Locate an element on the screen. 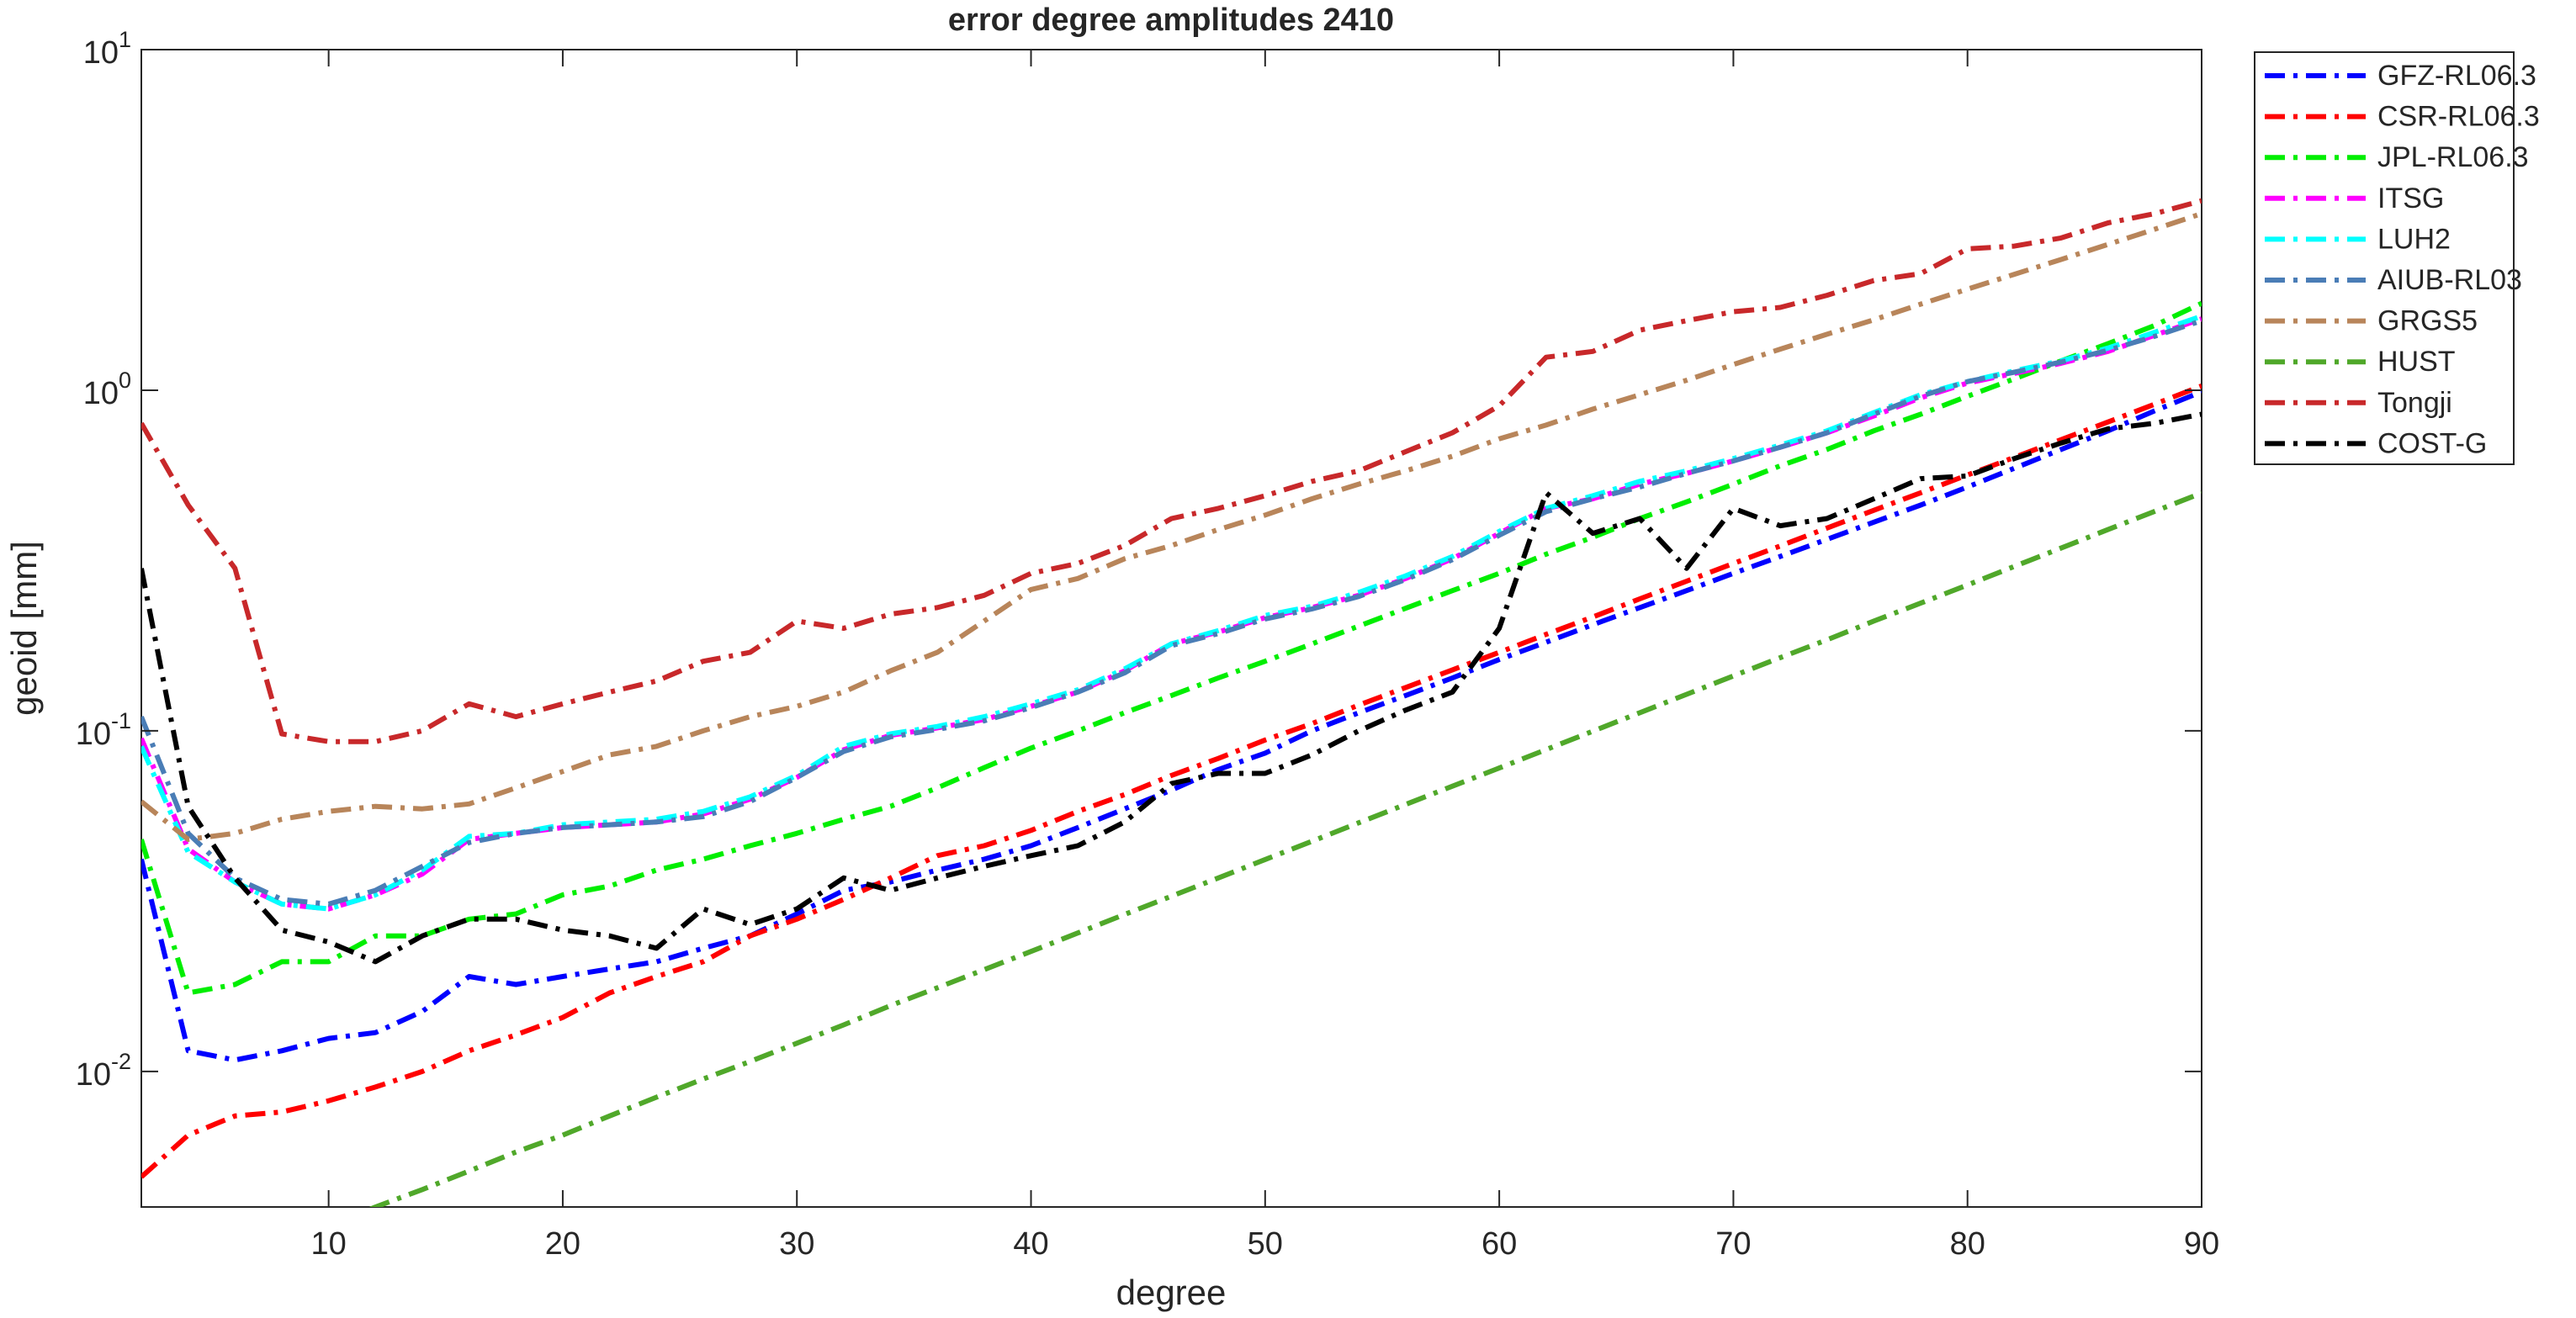 The height and width of the screenshot is (1318, 2576). x-tick-label: 90 is located at coordinates (2201, 1244).